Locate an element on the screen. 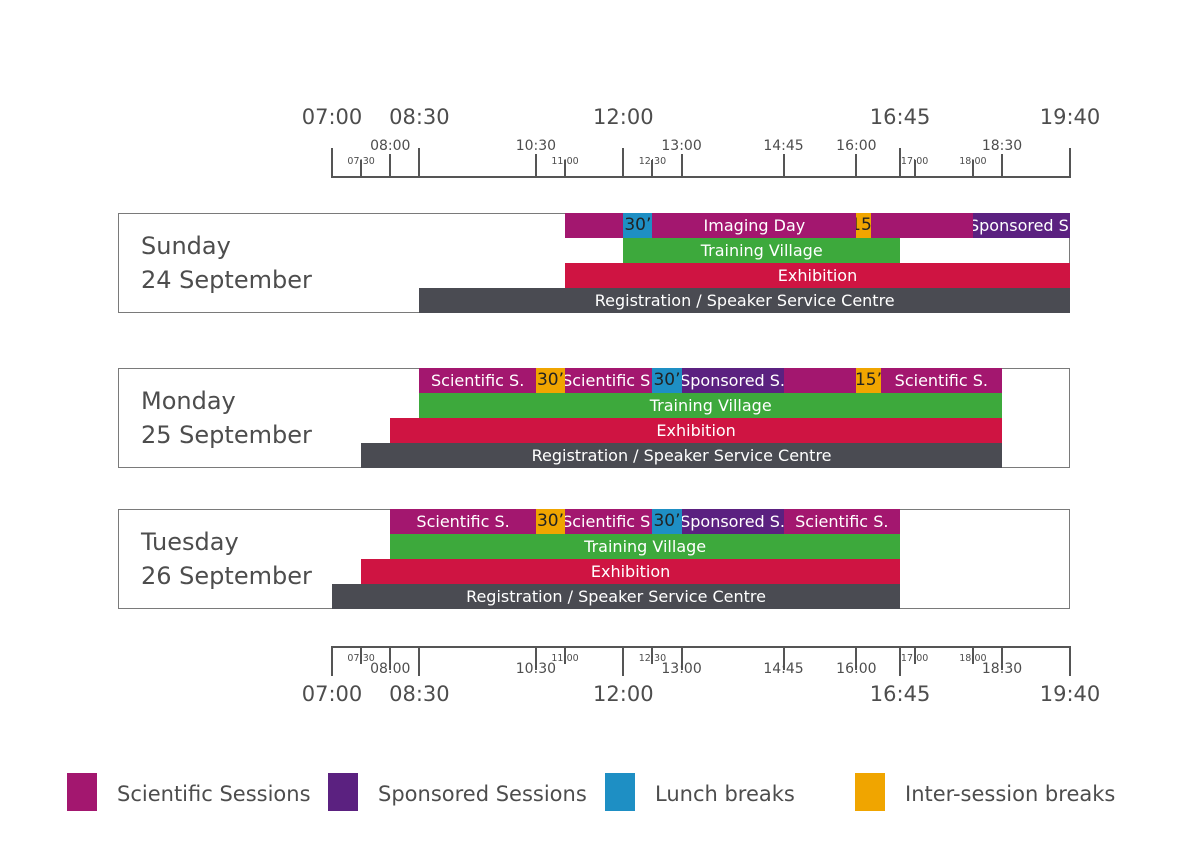 The image size is (1191, 842). legend-label: Sponsored Sessions is located at coordinates (482, 794).